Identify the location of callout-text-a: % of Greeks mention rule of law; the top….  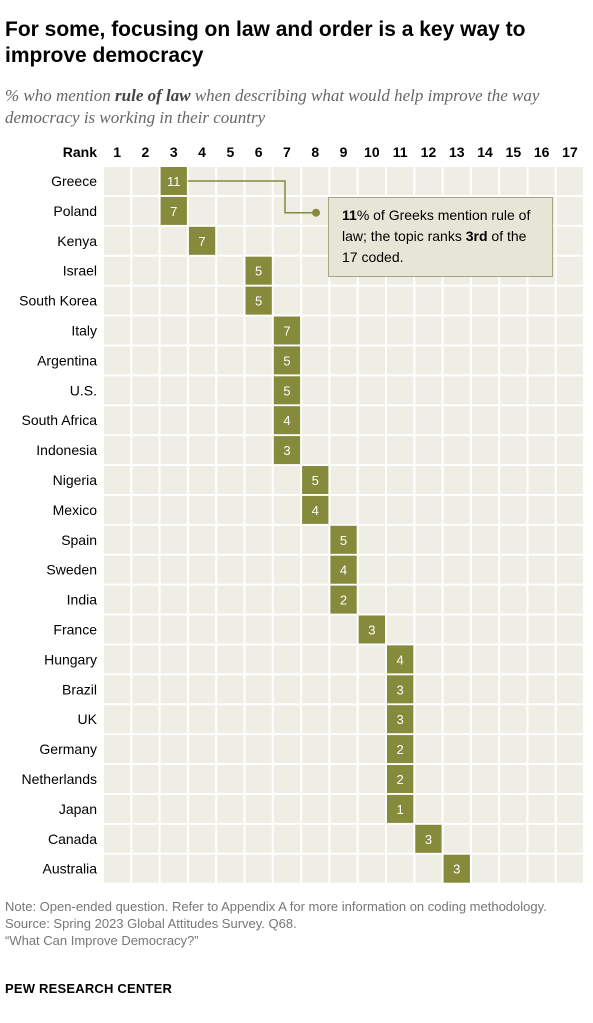
(436, 225).